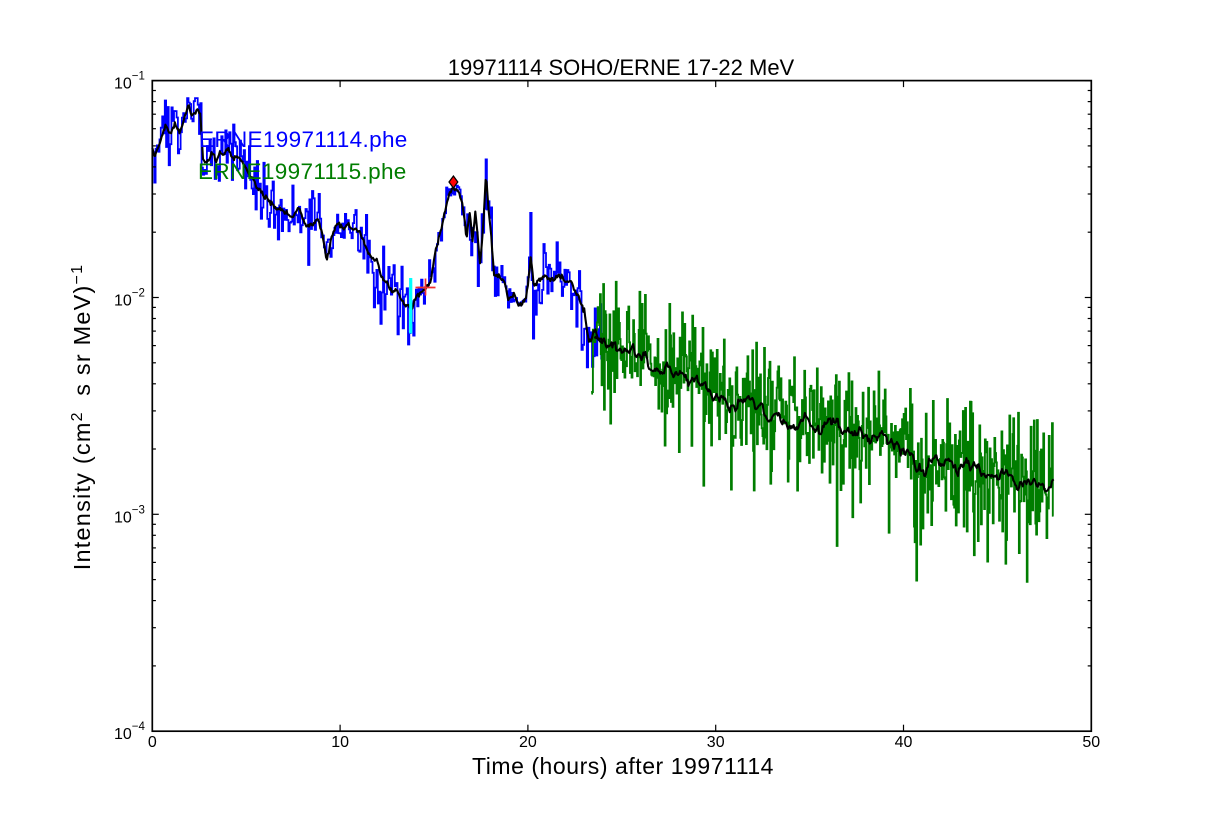 This screenshot has width=1212, height=817. Describe the element at coordinates (716, 742) in the screenshot. I see `svg-text: 30` at that location.